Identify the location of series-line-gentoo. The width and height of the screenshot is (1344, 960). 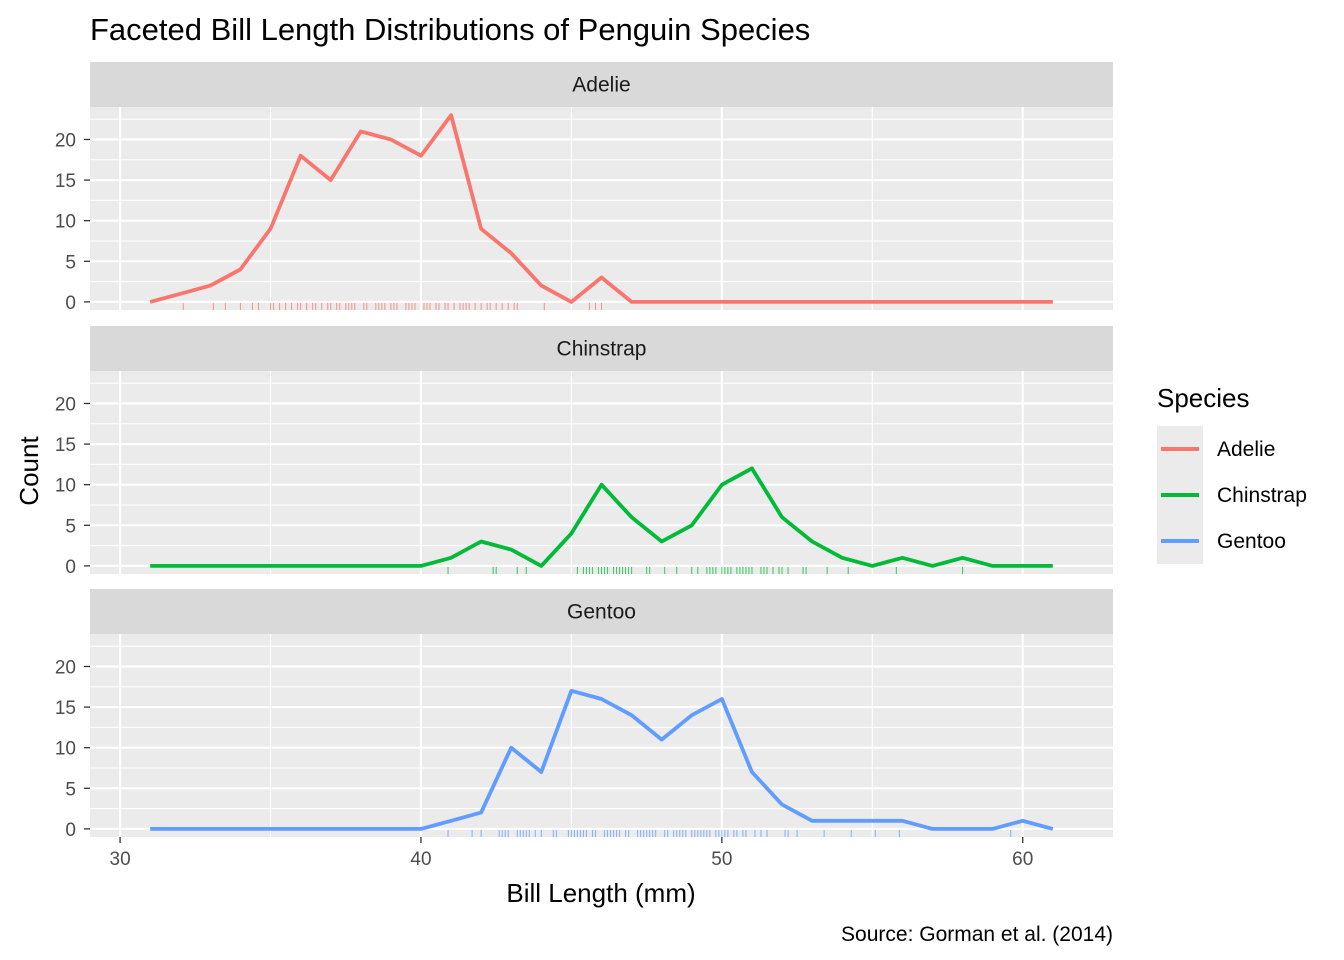
(602, 759).